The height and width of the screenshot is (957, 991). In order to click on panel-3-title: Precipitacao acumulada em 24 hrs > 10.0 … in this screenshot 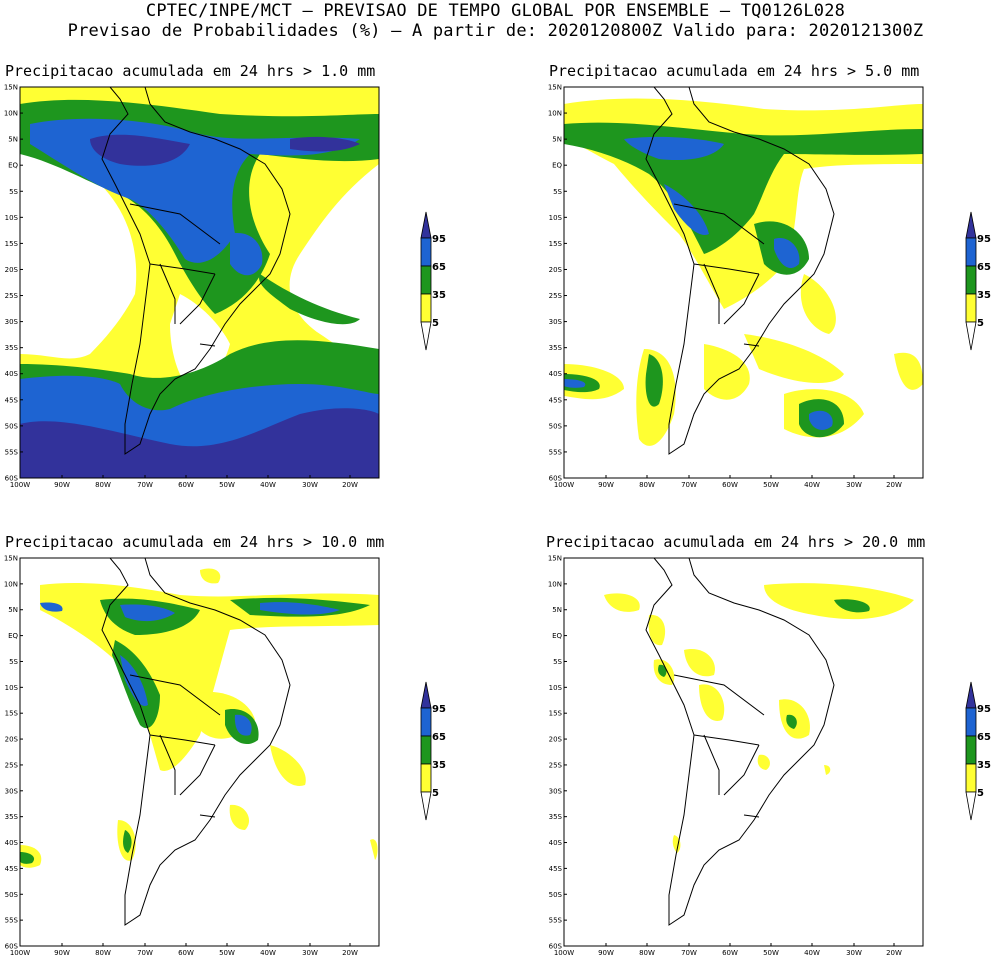, I will do `click(195, 542)`.